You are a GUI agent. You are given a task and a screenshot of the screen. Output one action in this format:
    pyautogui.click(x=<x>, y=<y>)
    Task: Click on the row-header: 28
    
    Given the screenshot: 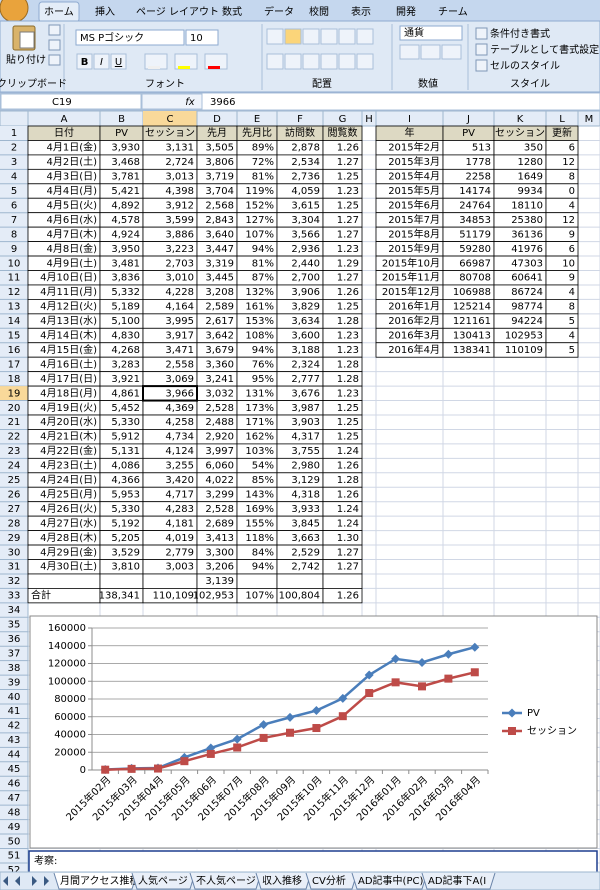 What is the action you would take?
    pyautogui.click(x=14, y=523)
    